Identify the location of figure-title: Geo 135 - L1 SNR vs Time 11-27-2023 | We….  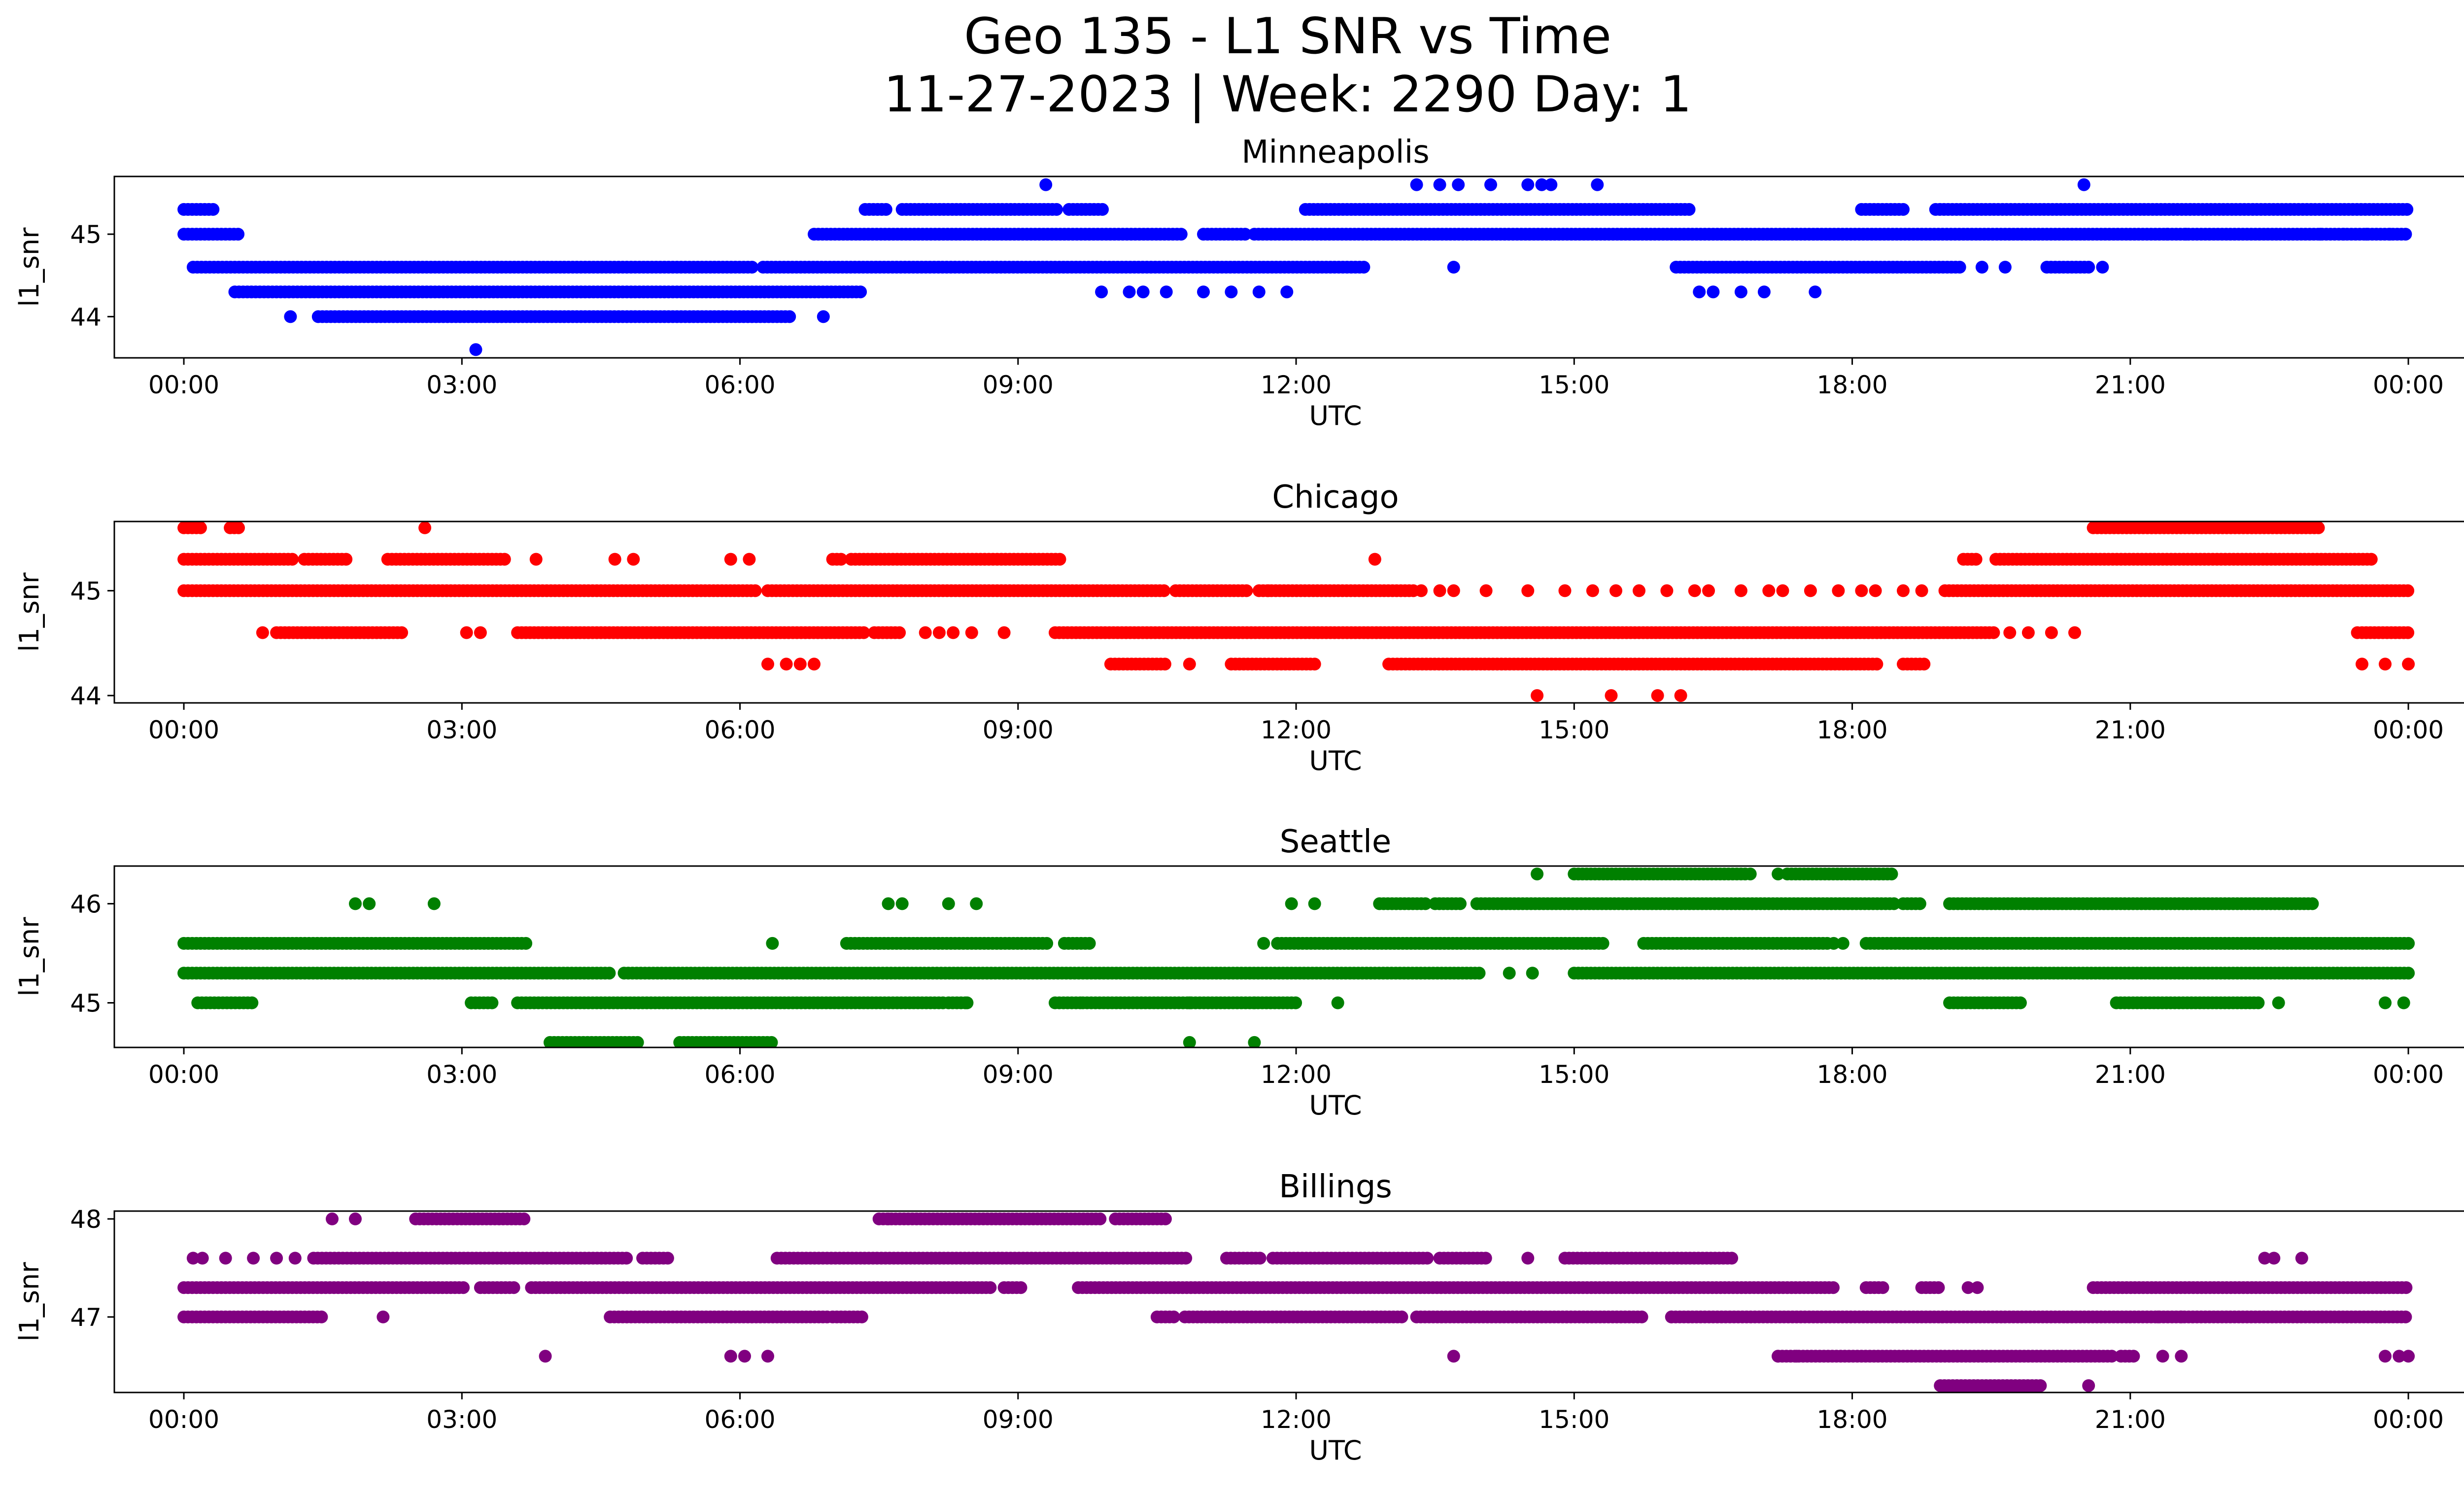
(1232, 65).